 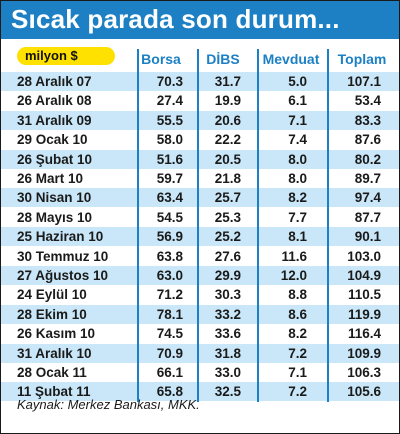 What do you see at coordinates (227, 295) in the screenshot?
I see `table-cell: 30.3` at bounding box center [227, 295].